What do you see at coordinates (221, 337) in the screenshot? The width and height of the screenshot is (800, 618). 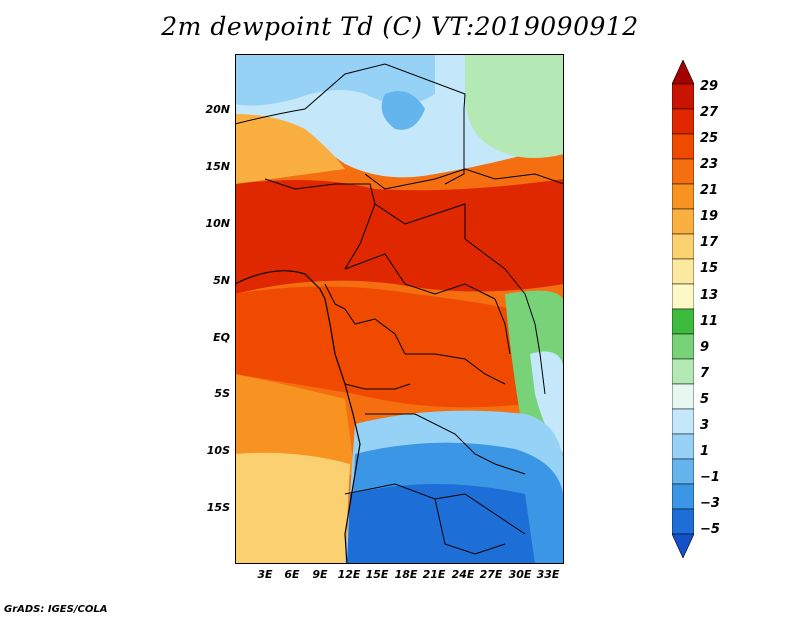 I see `lat-label-eq: EQ` at bounding box center [221, 337].